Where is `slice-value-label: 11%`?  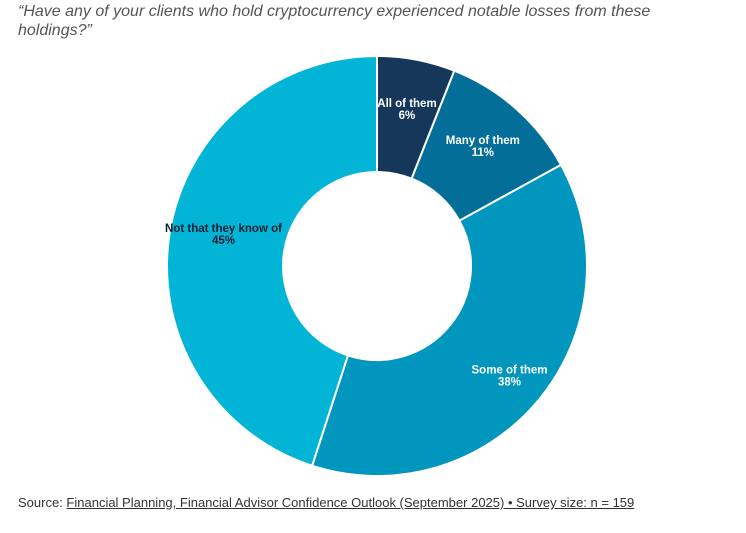 slice-value-label: 11% is located at coordinates (483, 153).